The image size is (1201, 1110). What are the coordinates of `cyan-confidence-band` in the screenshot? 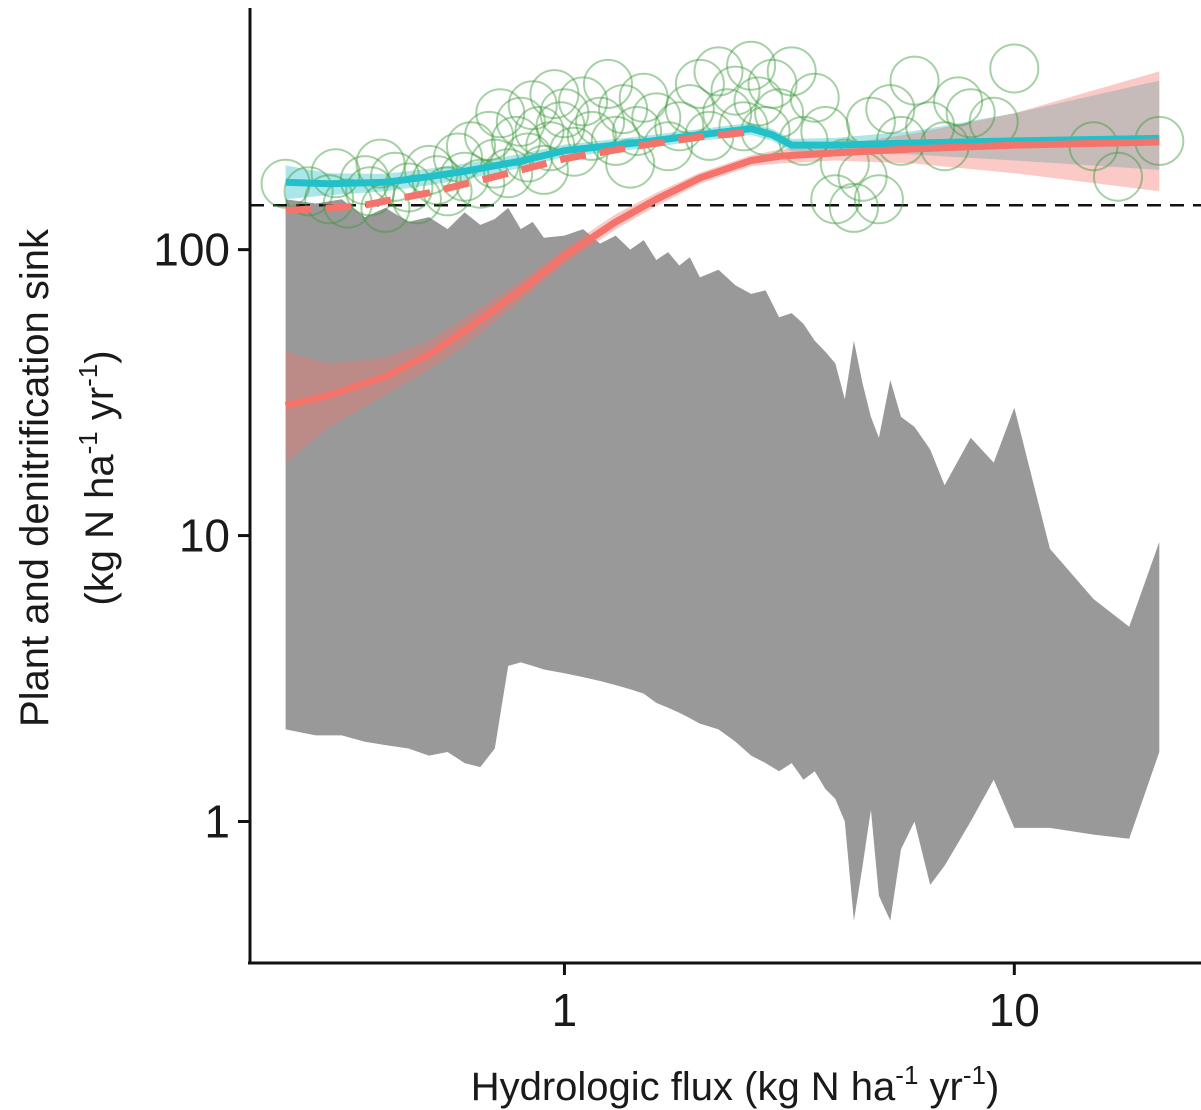 It's located at (722, 140).